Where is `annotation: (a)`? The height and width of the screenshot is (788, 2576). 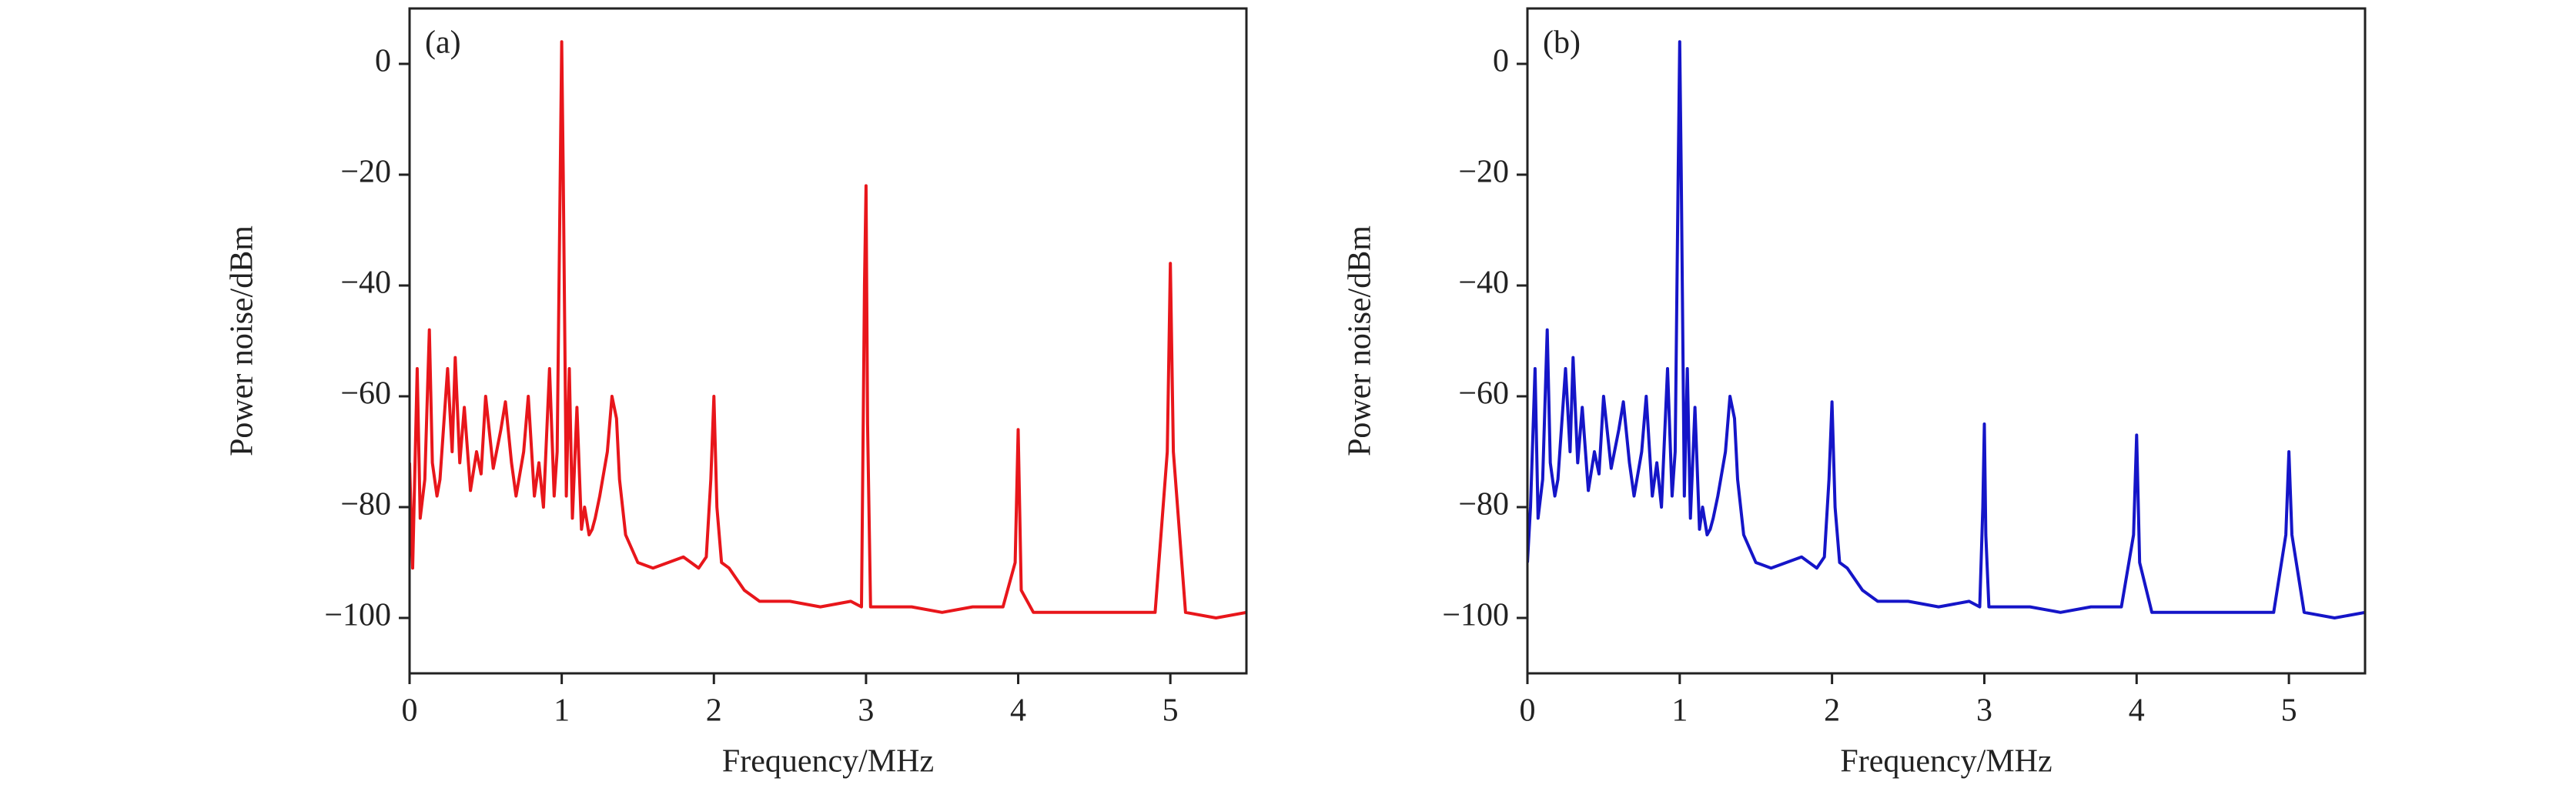 annotation: (a) is located at coordinates (443, 43).